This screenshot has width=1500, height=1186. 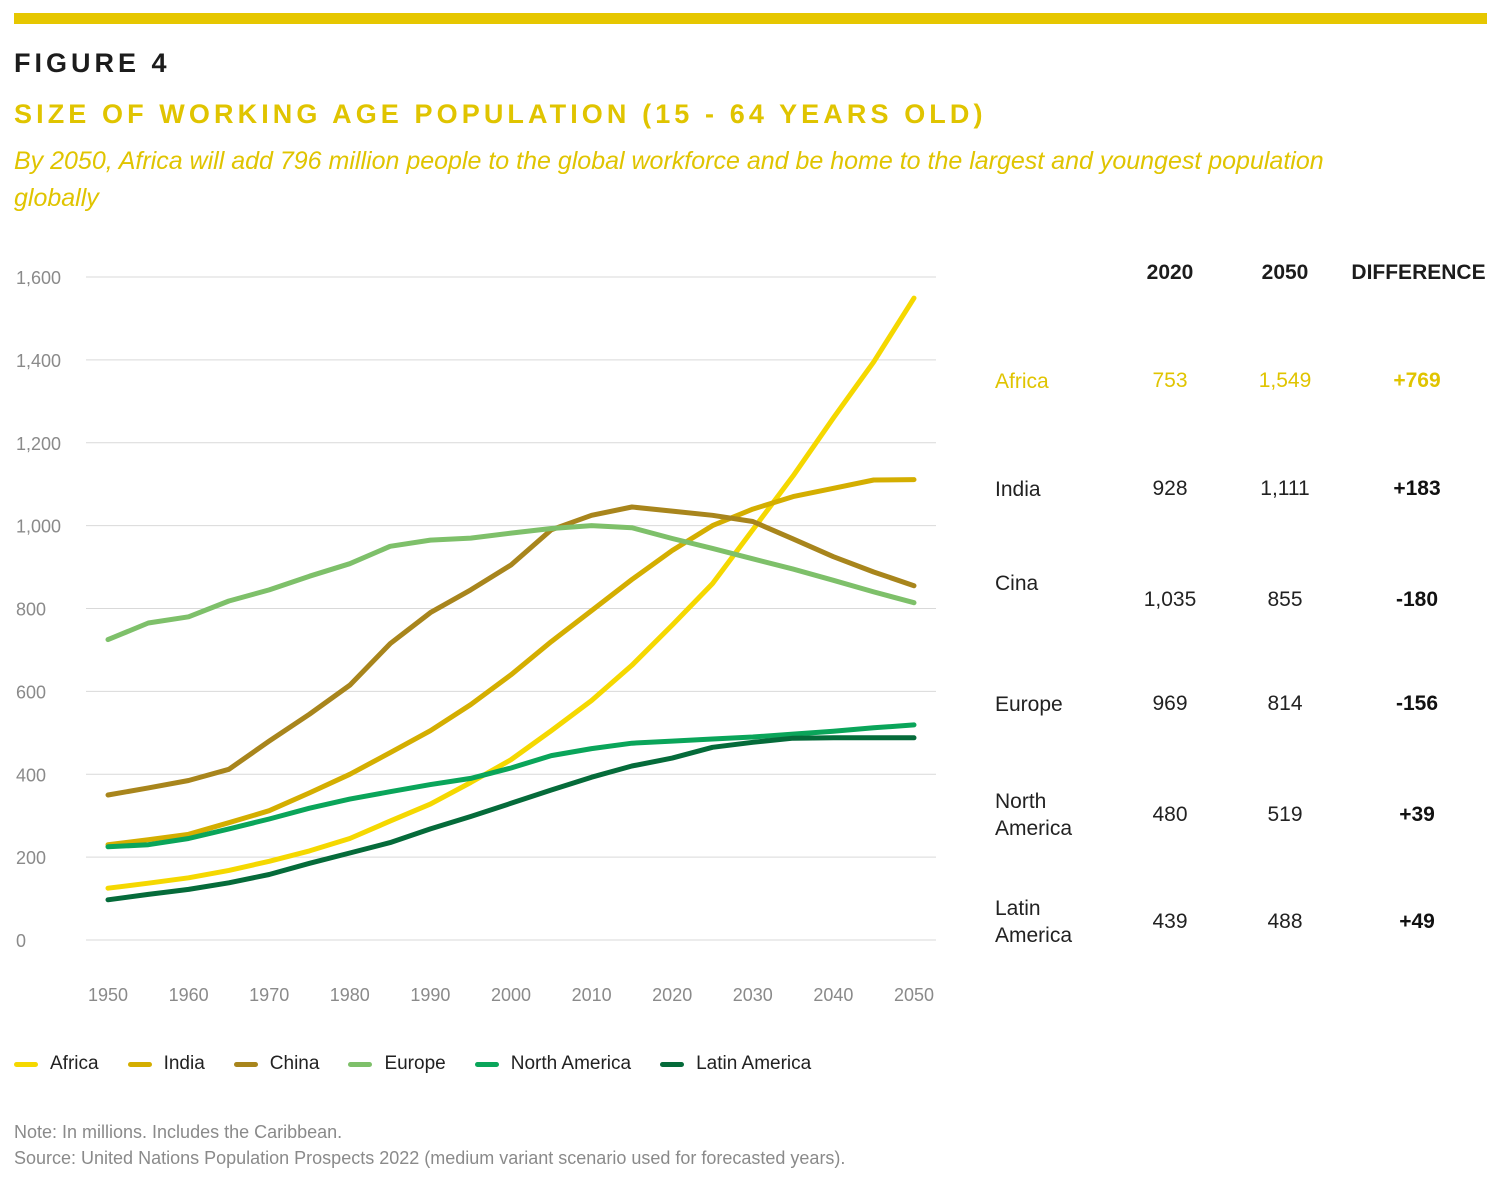 What do you see at coordinates (511, 786) in the screenshot?
I see `series-line-north-america` at bounding box center [511, 786].